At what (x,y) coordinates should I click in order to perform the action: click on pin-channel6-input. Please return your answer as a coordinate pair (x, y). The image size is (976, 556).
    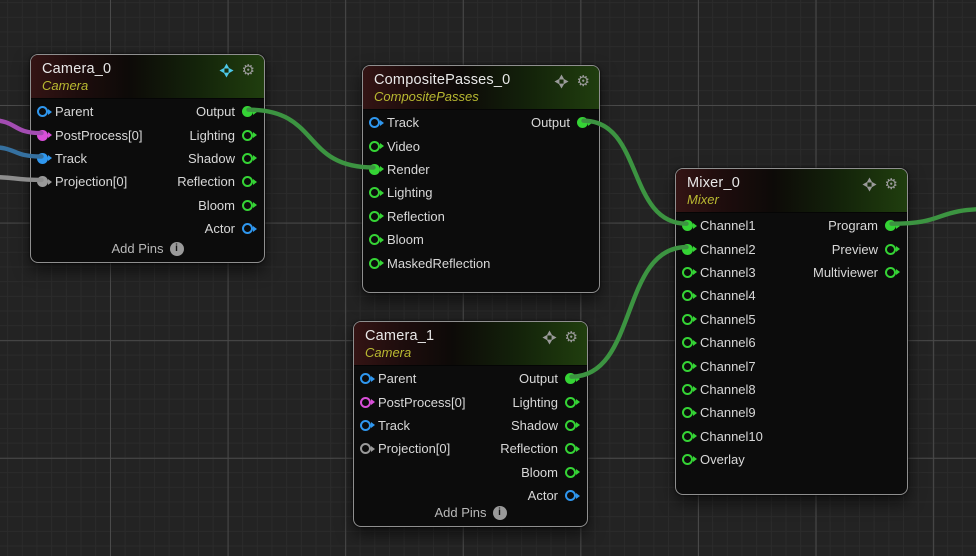
    Looking at the image, I should click on (689, 343).